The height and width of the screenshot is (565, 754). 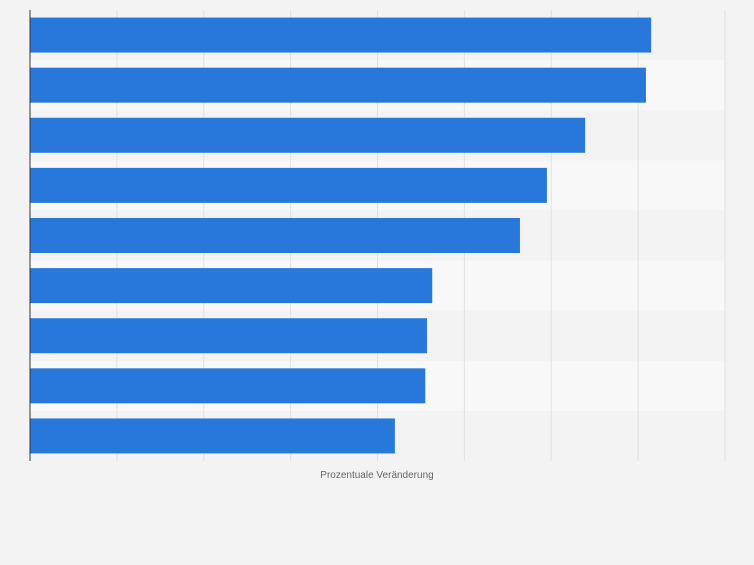 I want to click on x-axis-title: Prozentuale Veränderung, so click(x=376, y=475).